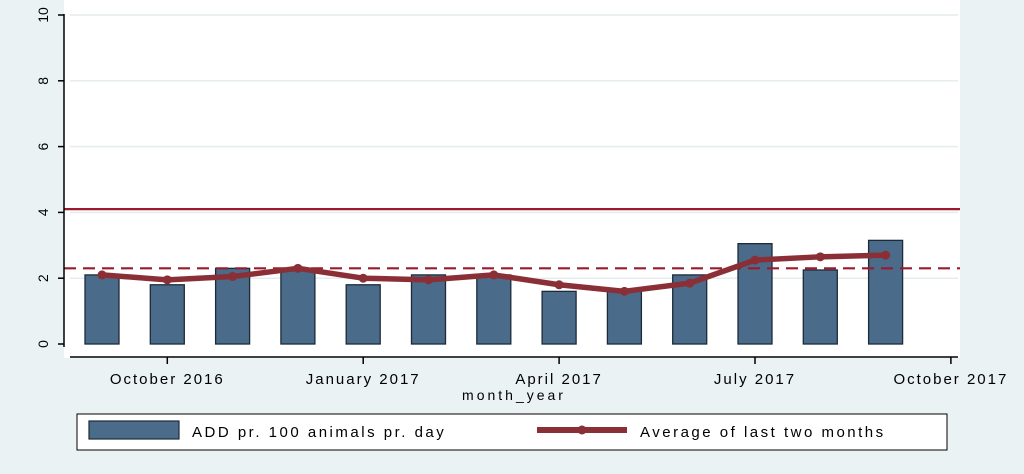  Describe the element at coordinates (763, 432) in the screenshot. I see `legend-line-label: Average of last two months` at that location.